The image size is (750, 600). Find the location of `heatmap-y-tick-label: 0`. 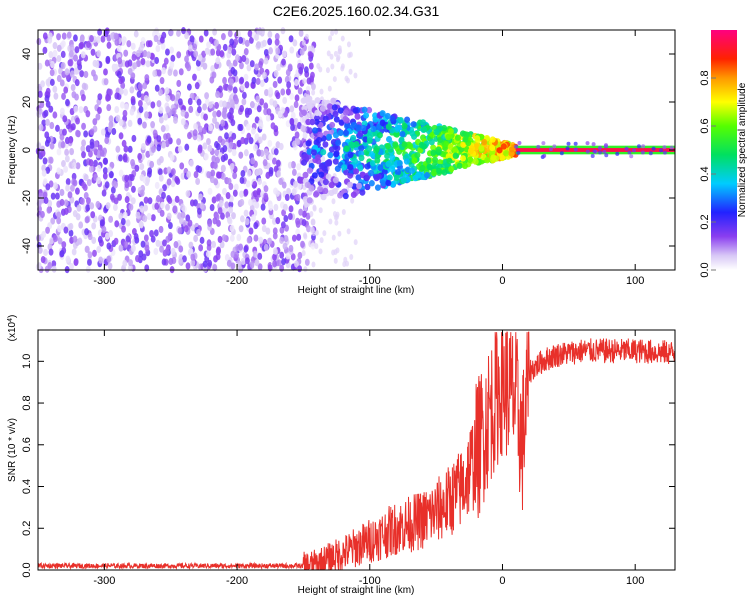

heatmap-y-tick-label: 0 is located at coordinates (27, 150).